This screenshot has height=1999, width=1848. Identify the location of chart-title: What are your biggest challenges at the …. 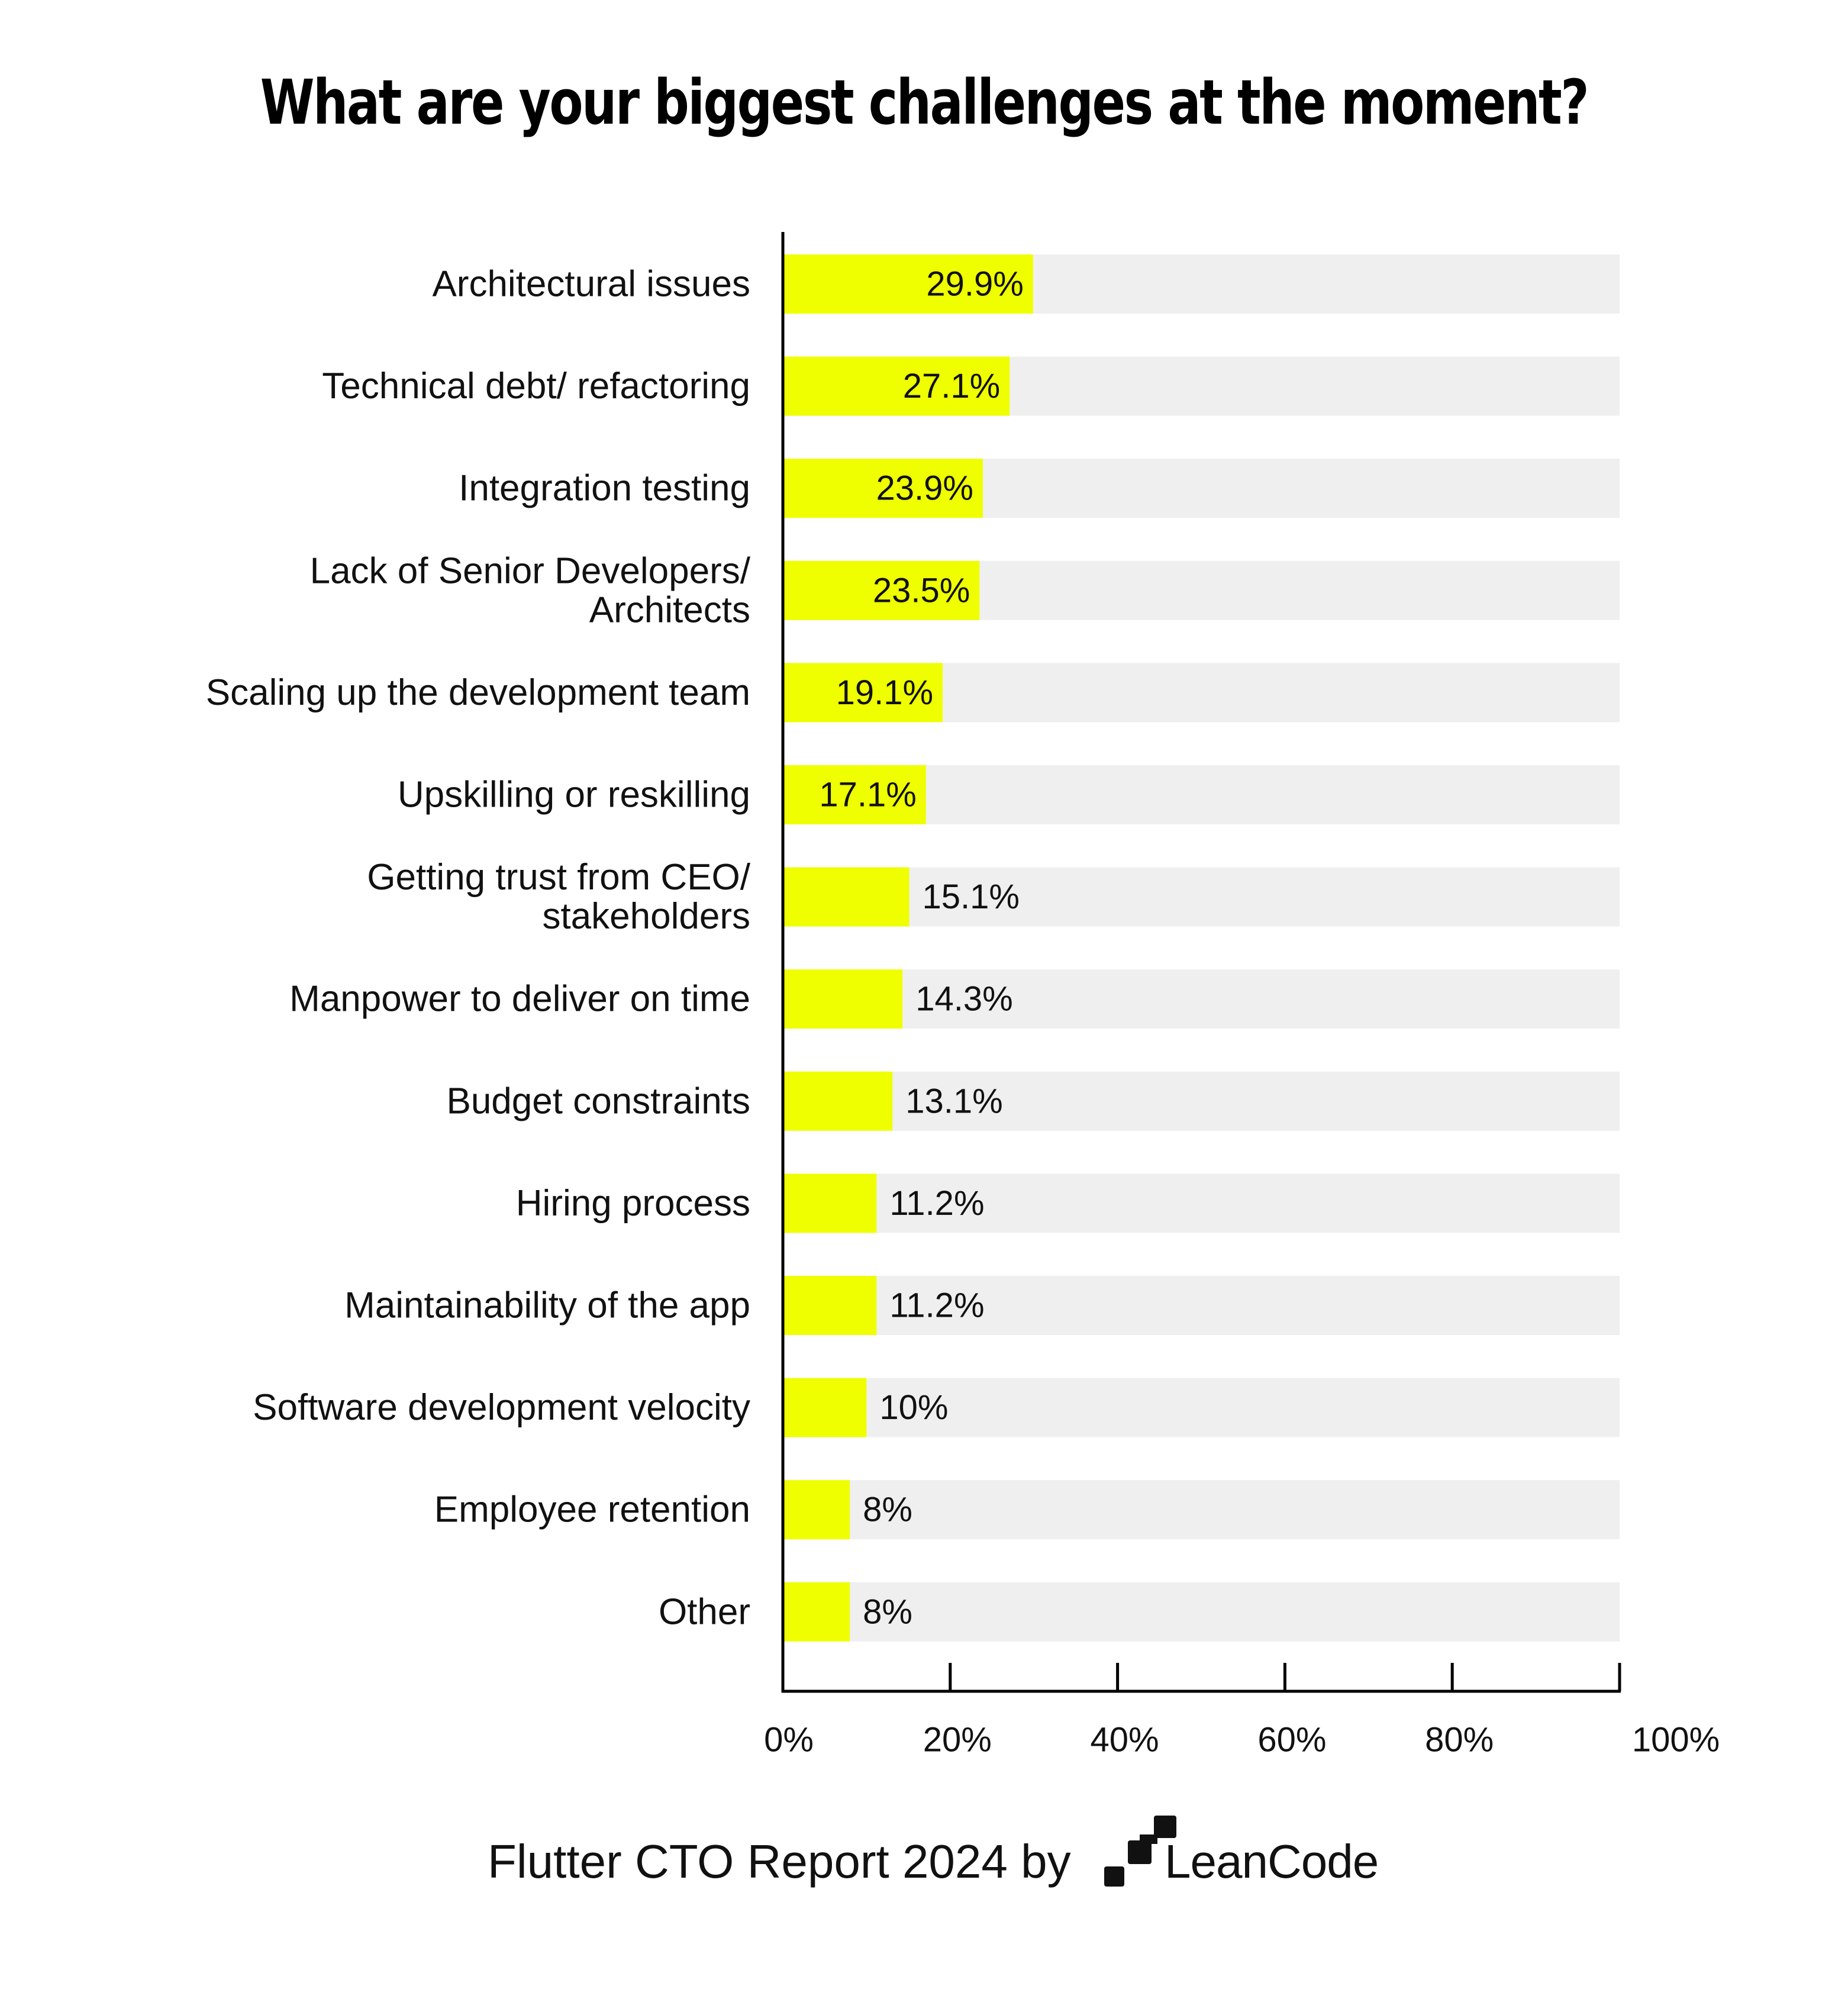
(924, 102).